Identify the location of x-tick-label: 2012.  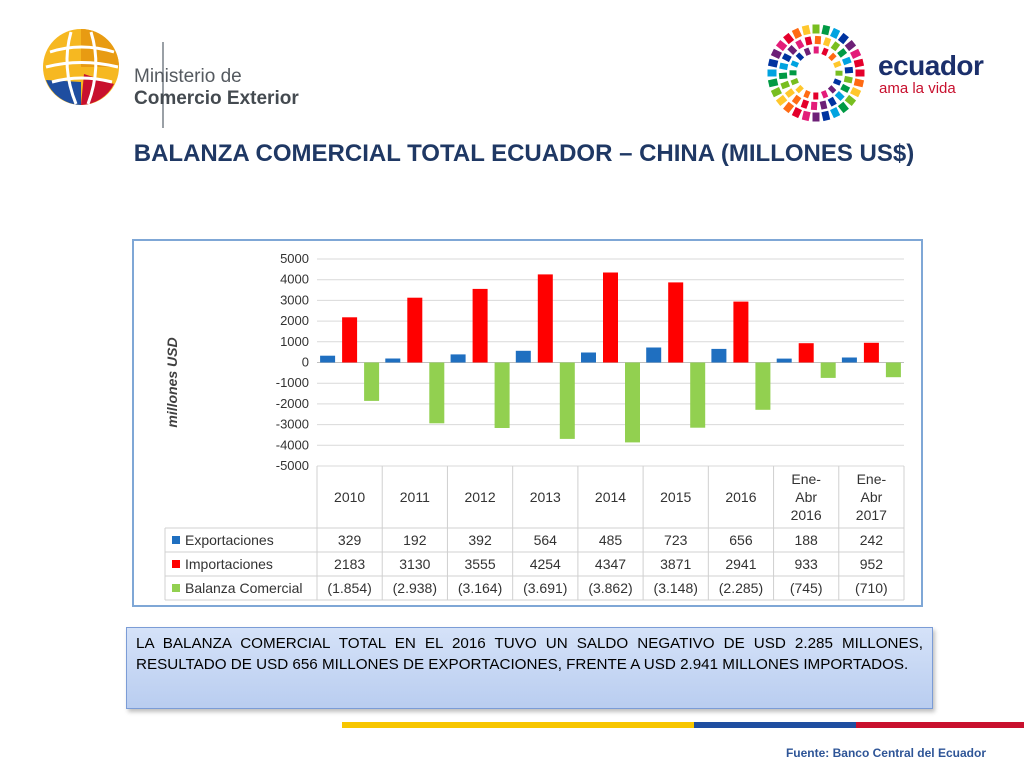
(479, 497).